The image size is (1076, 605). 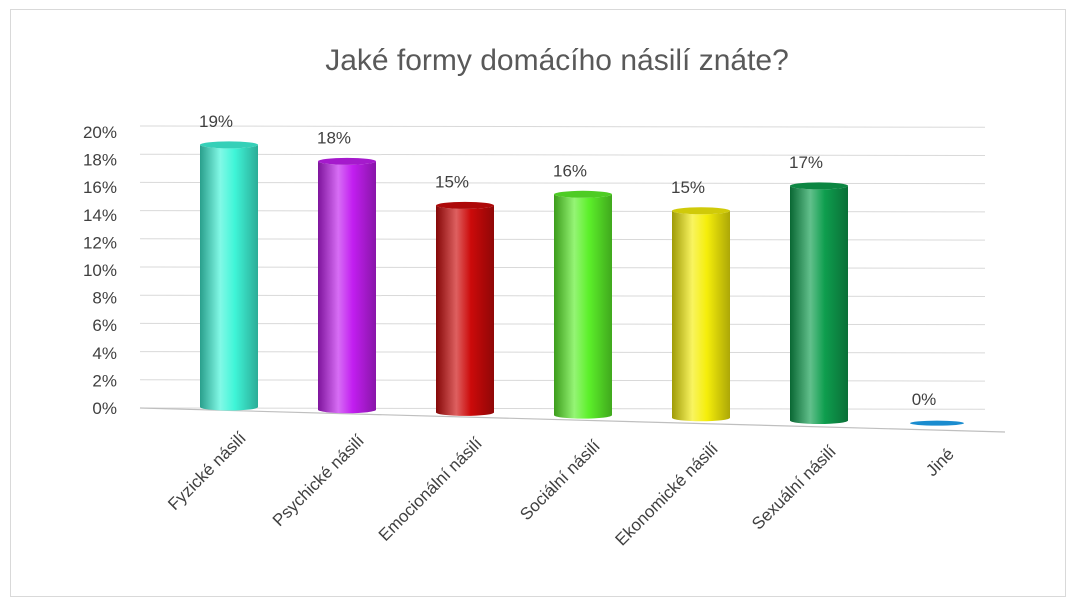 What do you see at coordinates (207, 471) in the screenshot?
I see `x-tick-label: Fyzické násilí` at bounding box center [207, 471].